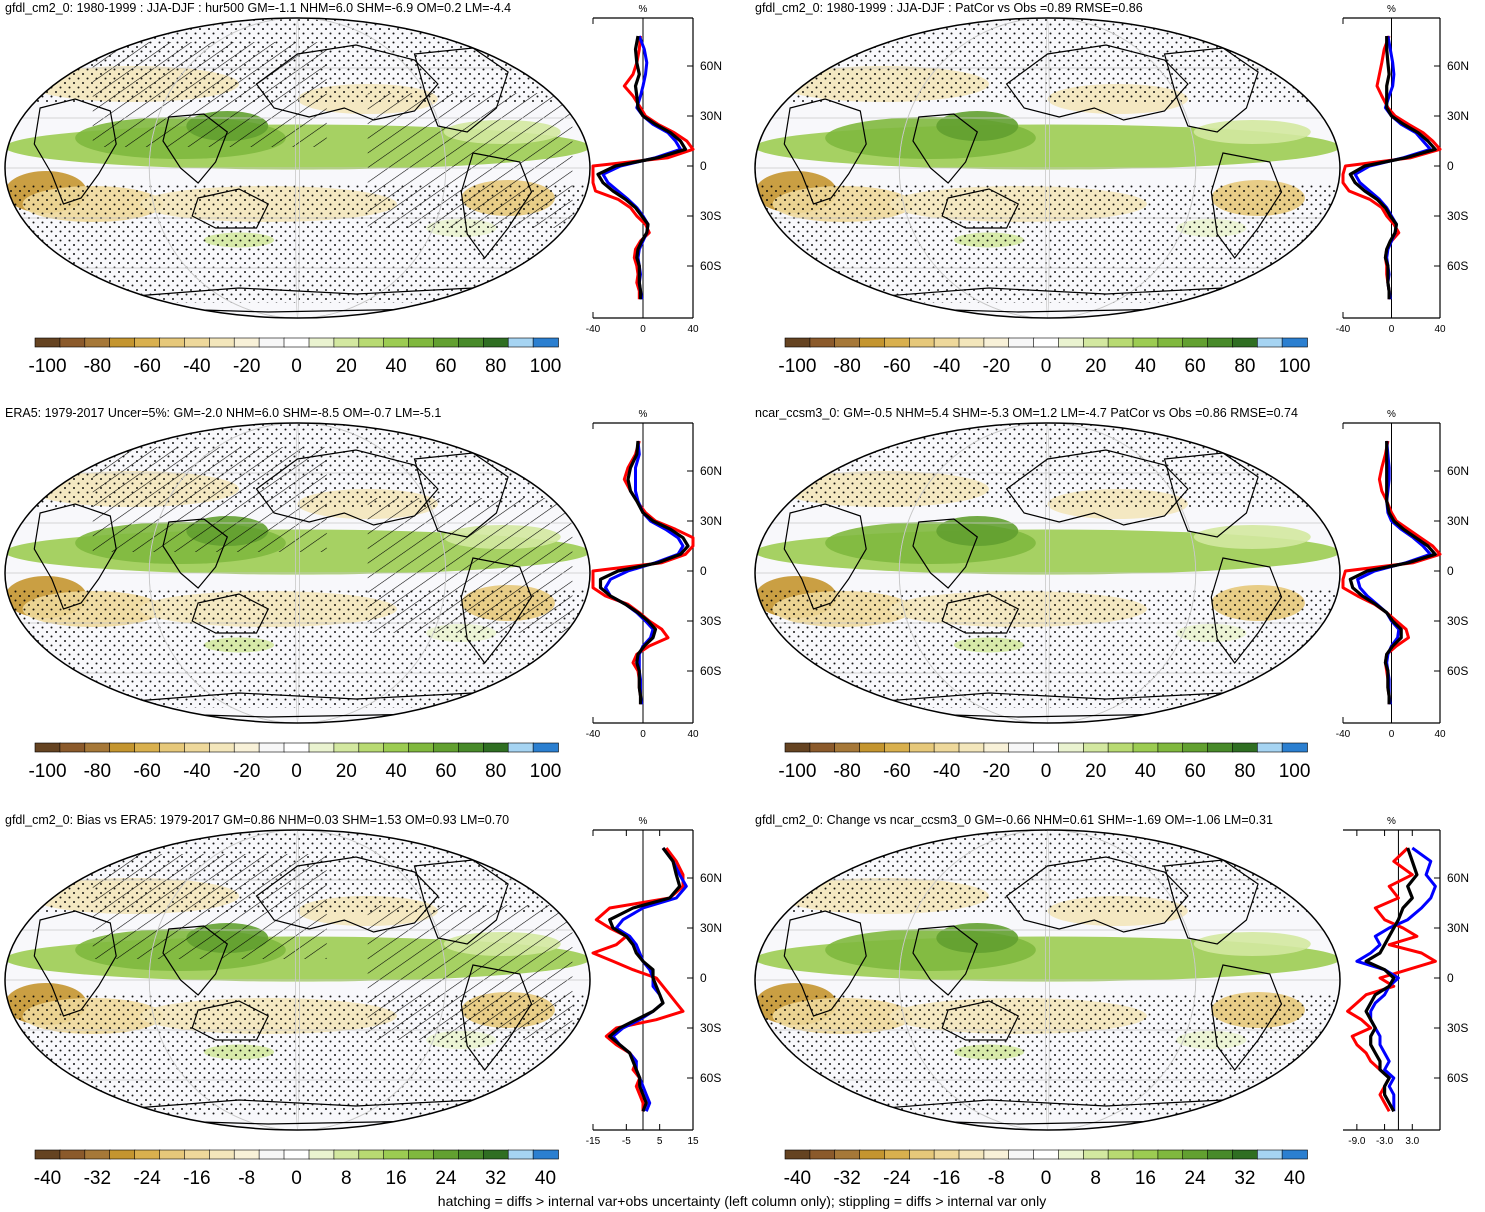 This screenshot has width=1485, height=1212. What do you see at coordinates (1357, 1141) in the screenshot?
I see `profile-x-tick-label: -9.0` at bounding box center [1357, 1141].